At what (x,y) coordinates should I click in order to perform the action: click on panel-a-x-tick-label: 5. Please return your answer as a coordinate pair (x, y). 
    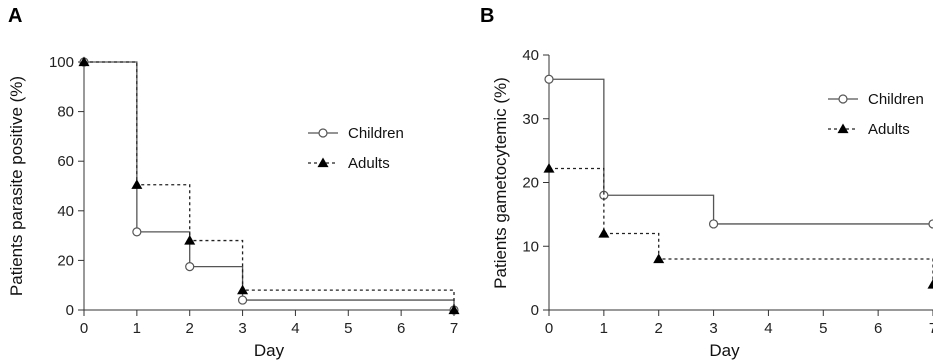
    Looking at the image, I should click on (348, 328).